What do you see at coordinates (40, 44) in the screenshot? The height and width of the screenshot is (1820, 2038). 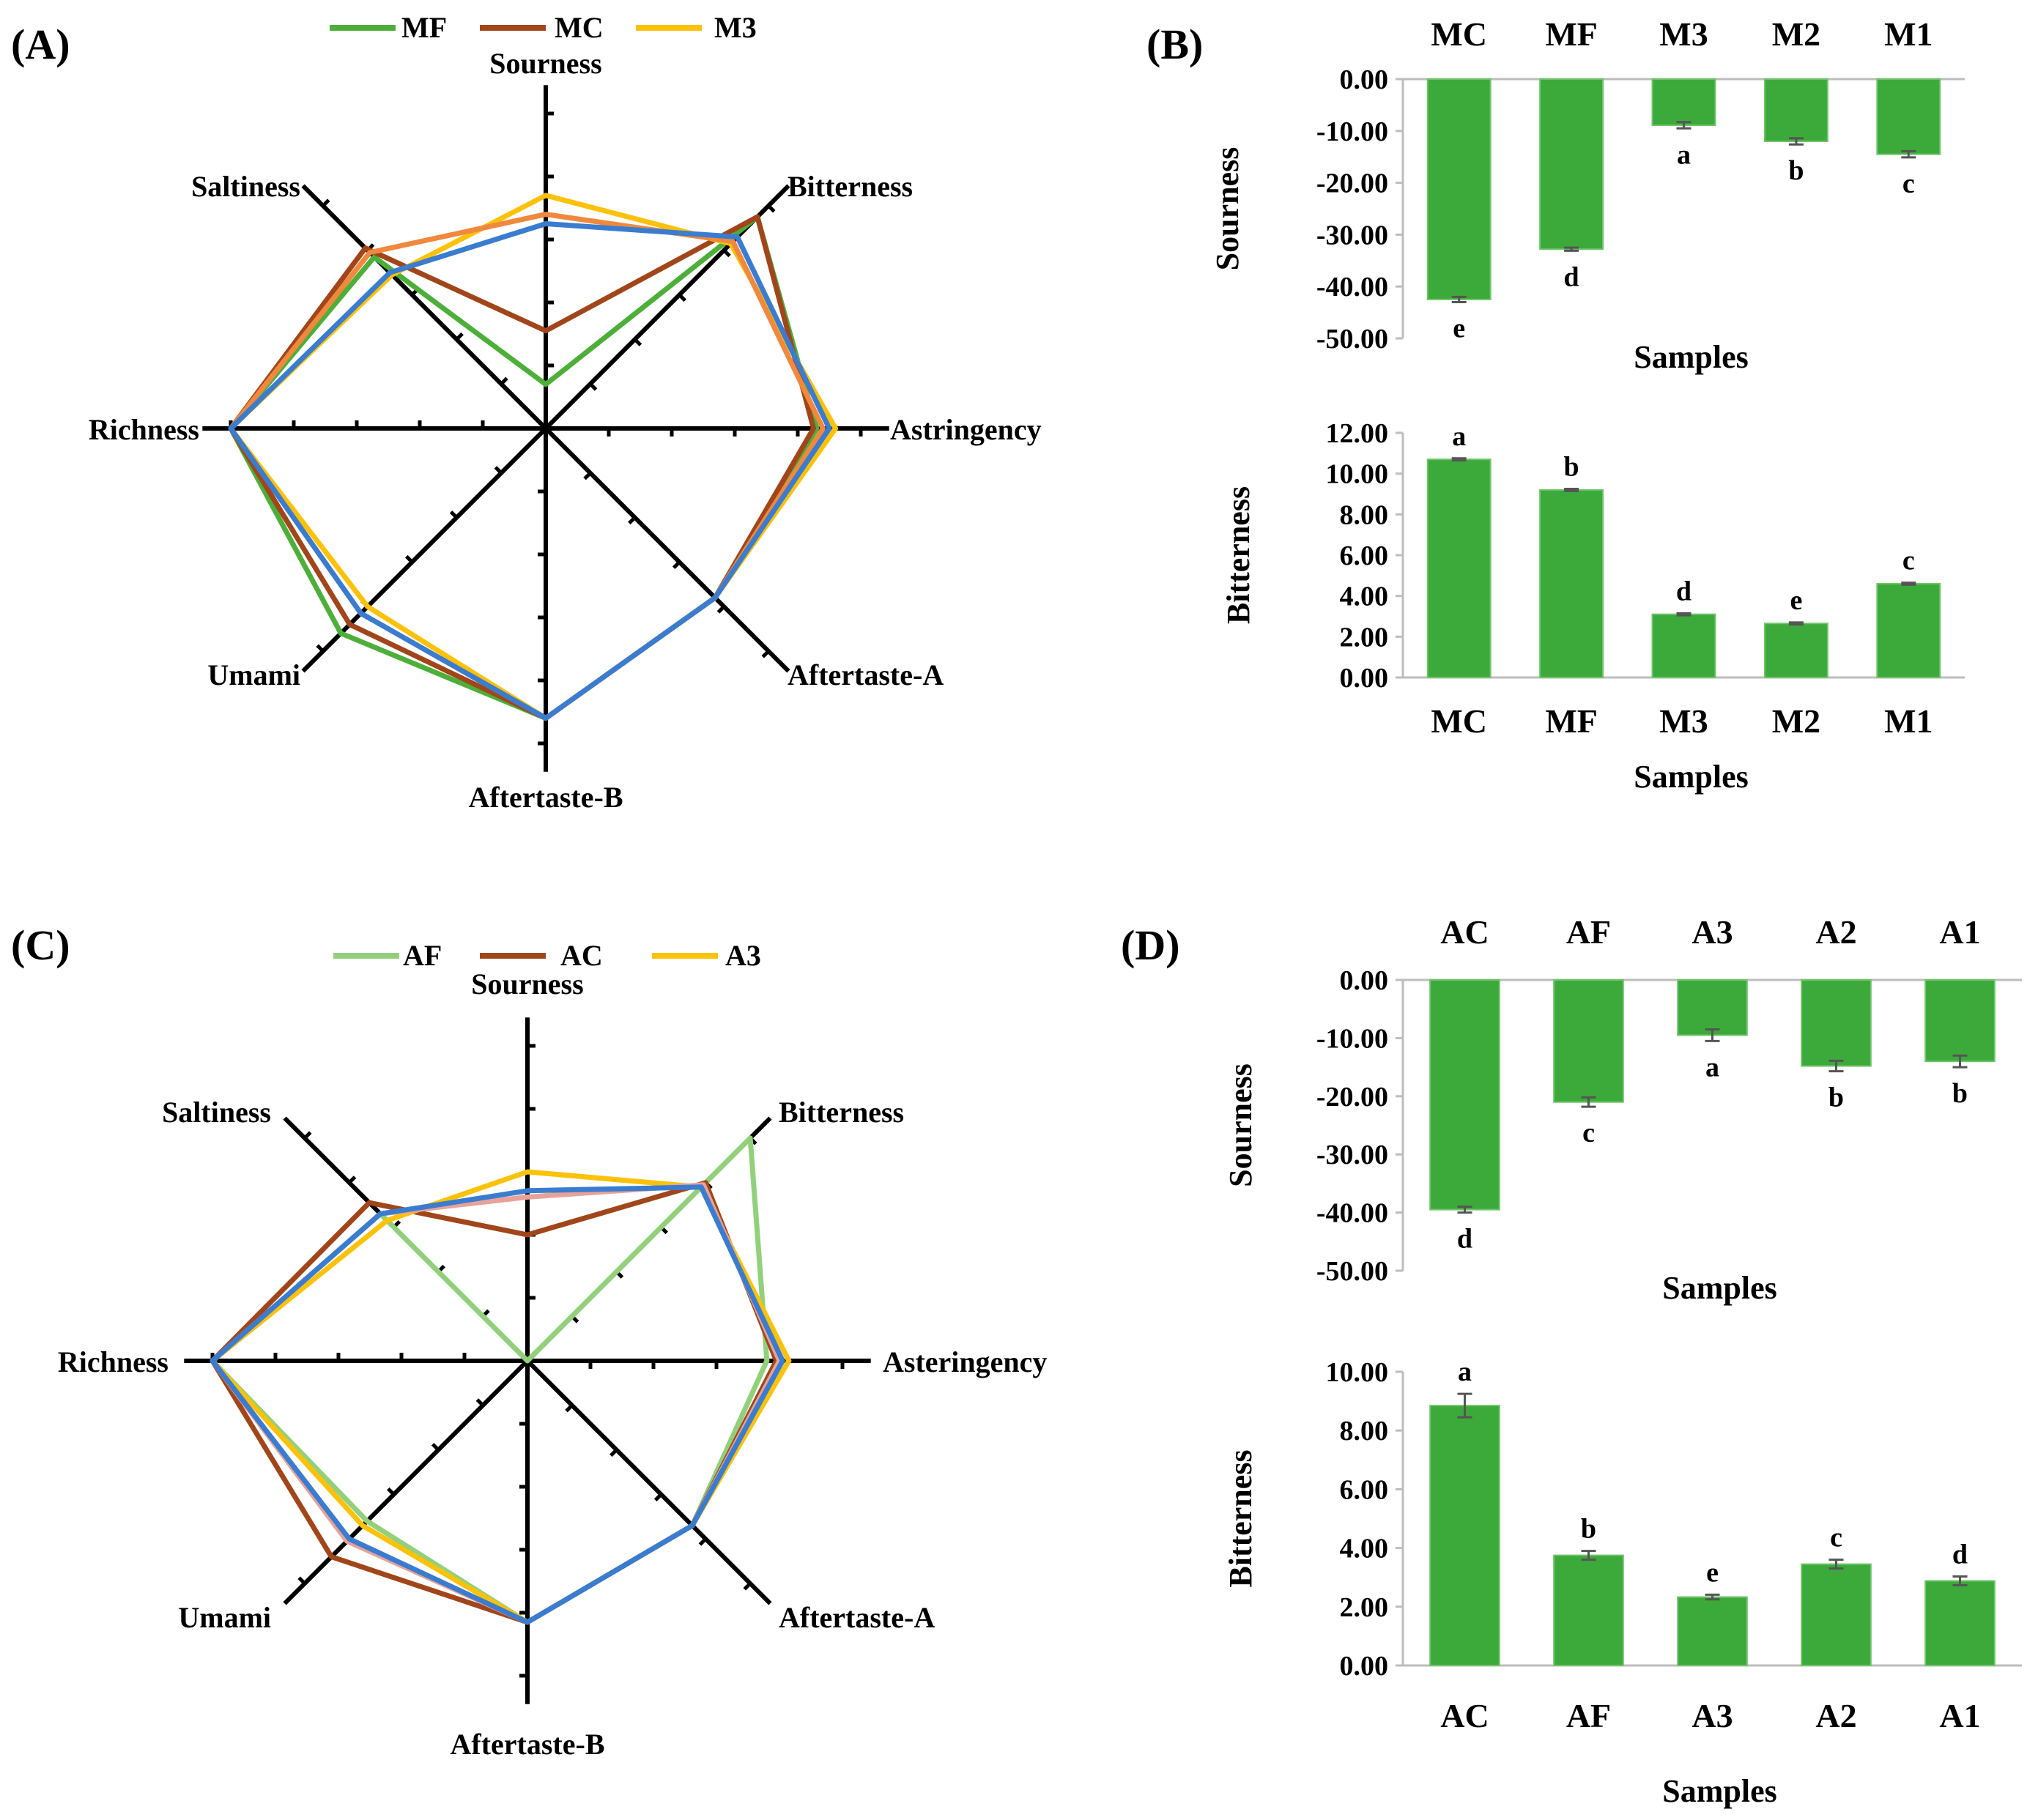 I see `panel-label-a: (A)` at bounding box center [40, 44].